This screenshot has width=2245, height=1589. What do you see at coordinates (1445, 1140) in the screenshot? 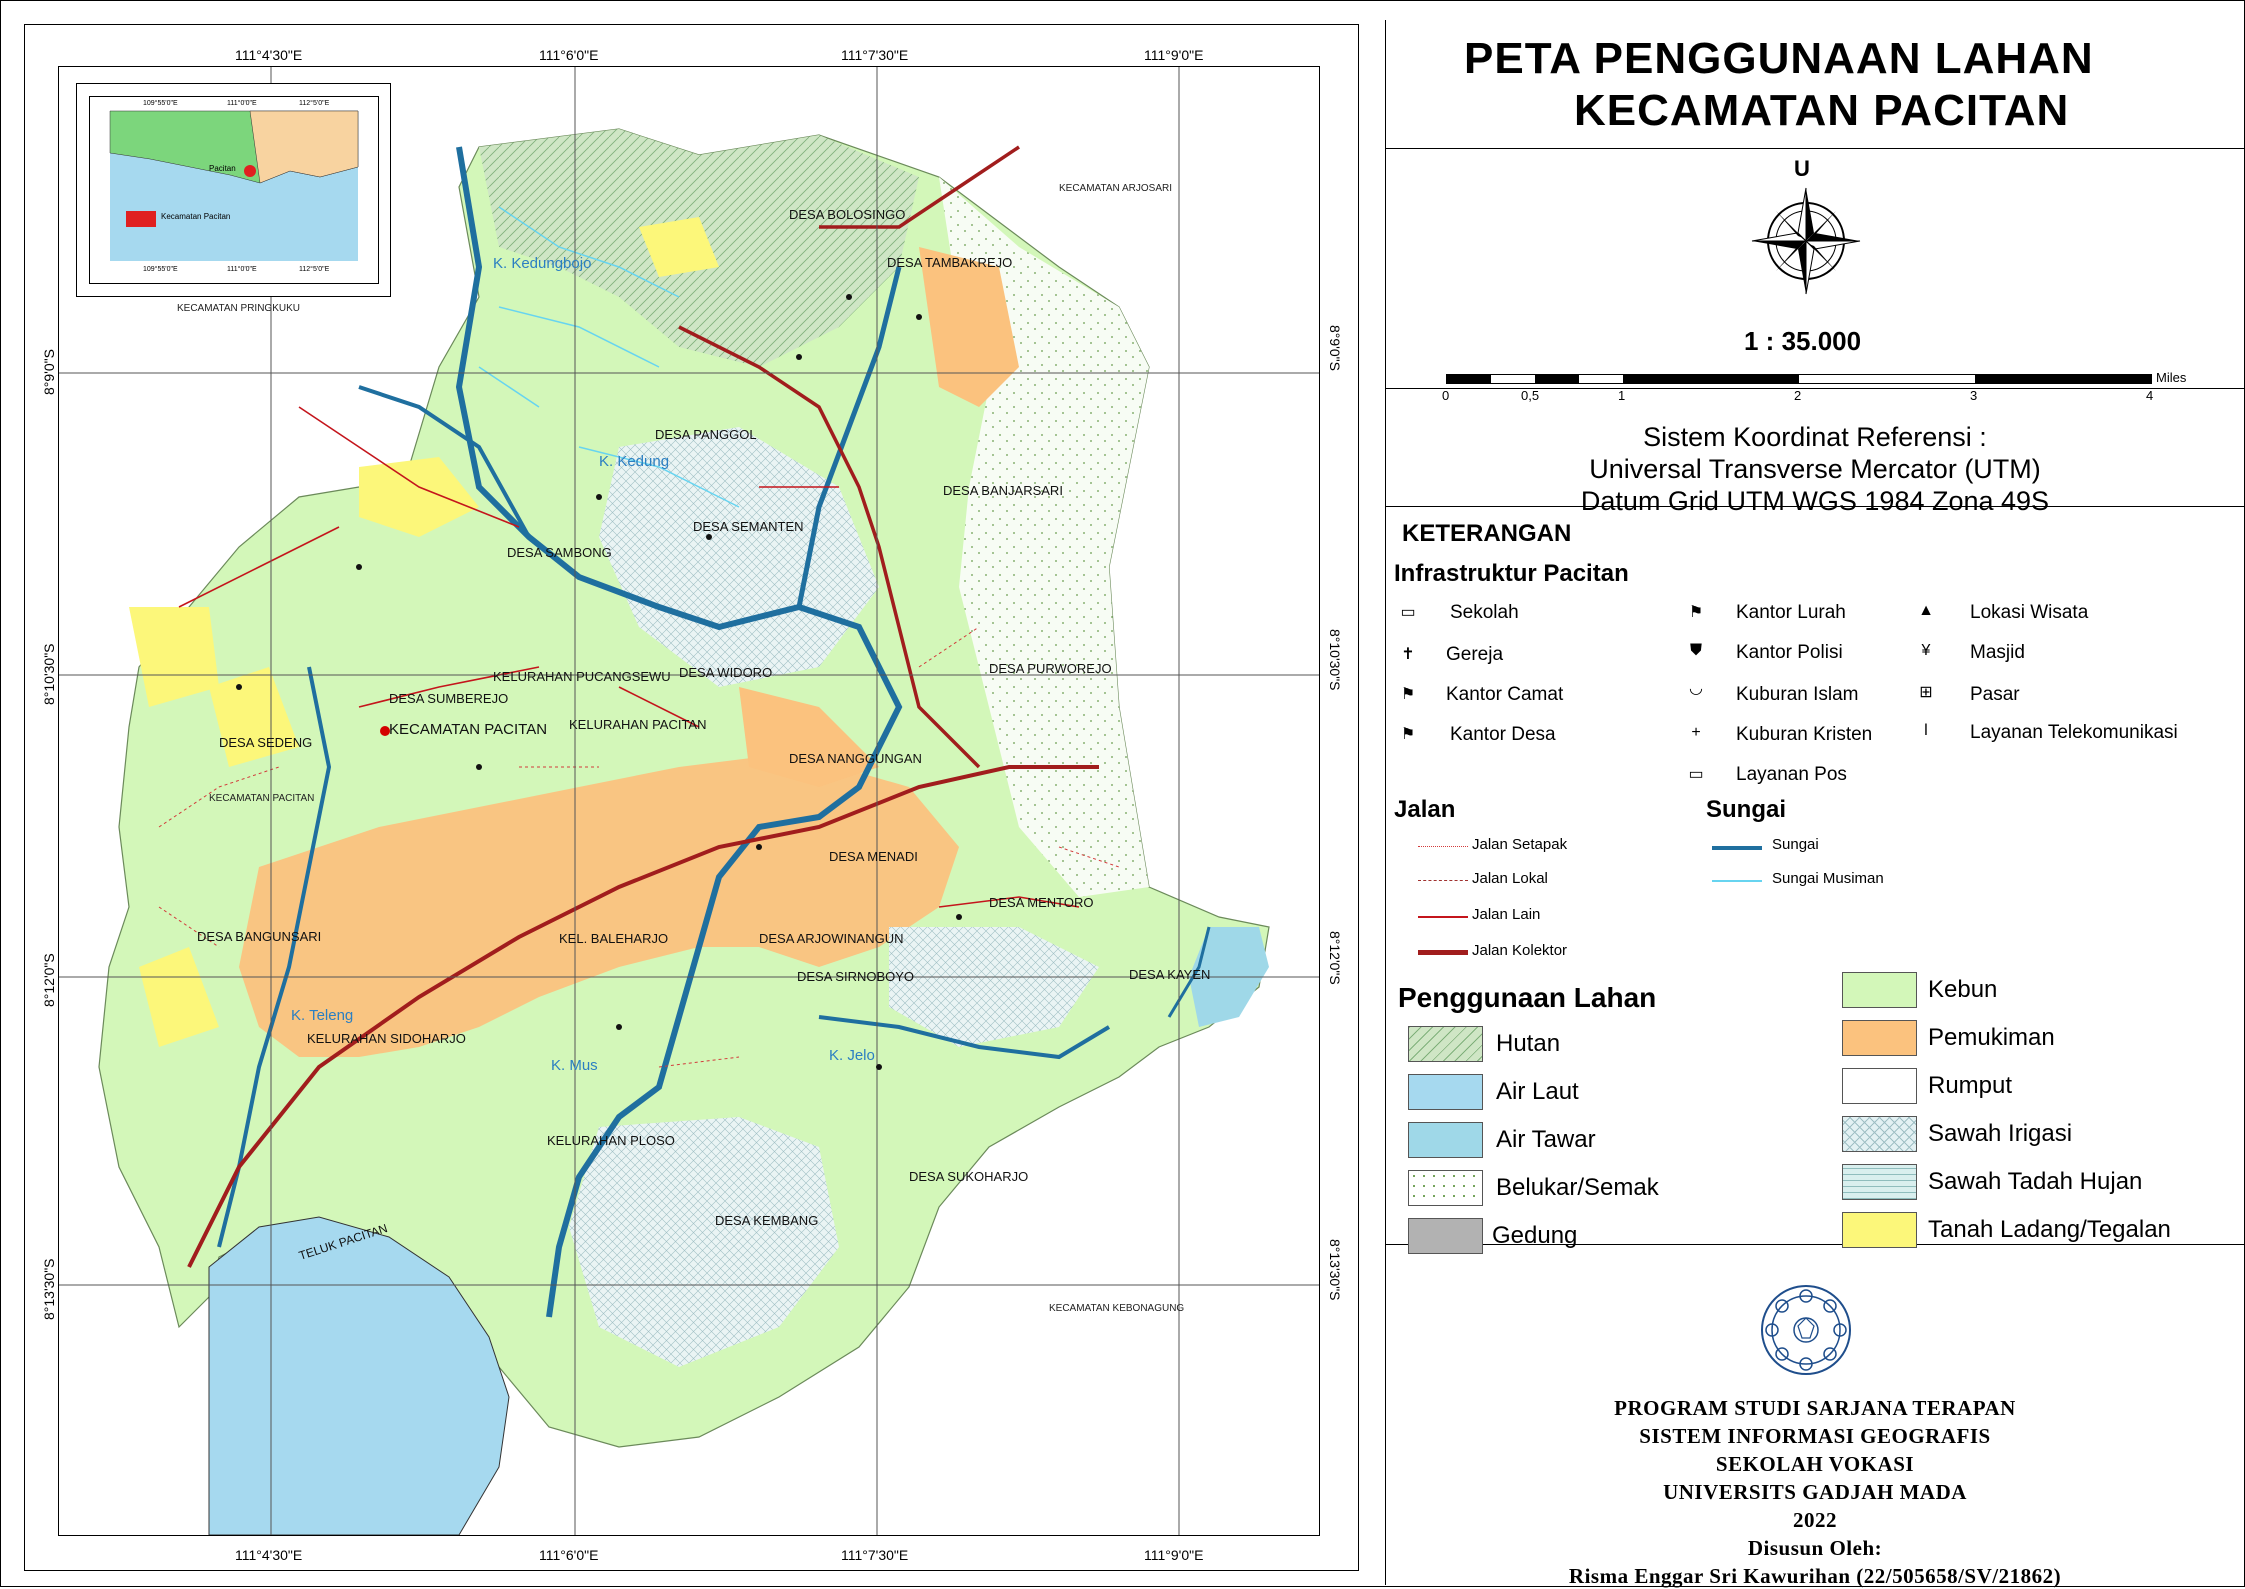
I see `swatch-air-tawar` at bounding box center [1445, 1140].